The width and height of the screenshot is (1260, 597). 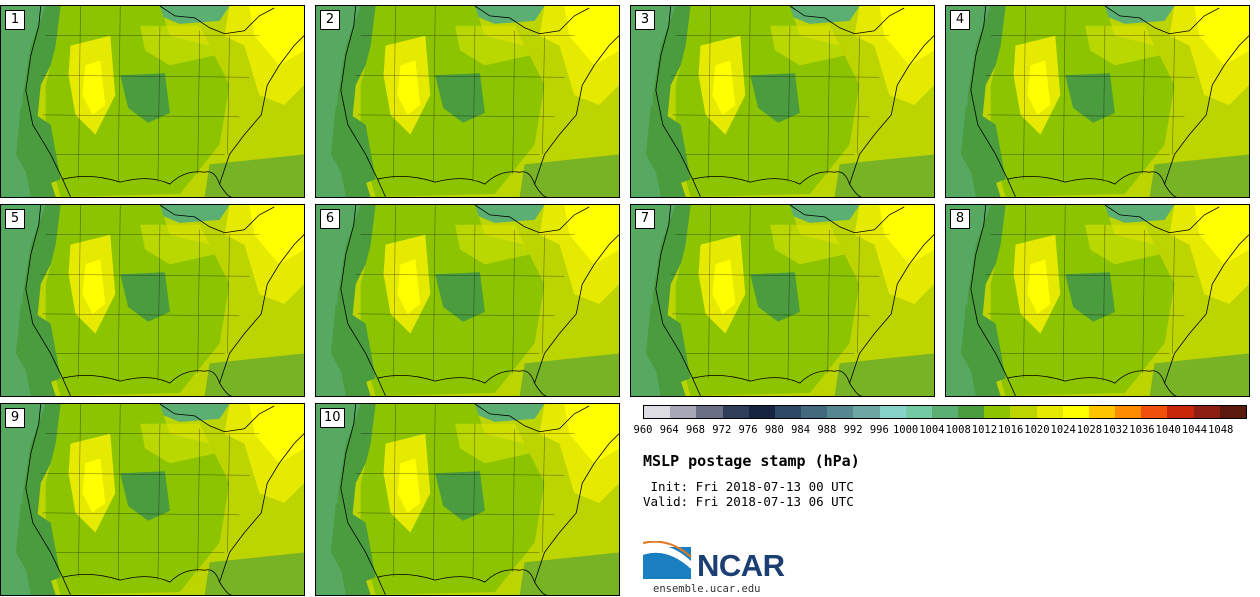 I want to click on chart-title: MSLP postage stamp (hPa), so click(x=751, y=461).